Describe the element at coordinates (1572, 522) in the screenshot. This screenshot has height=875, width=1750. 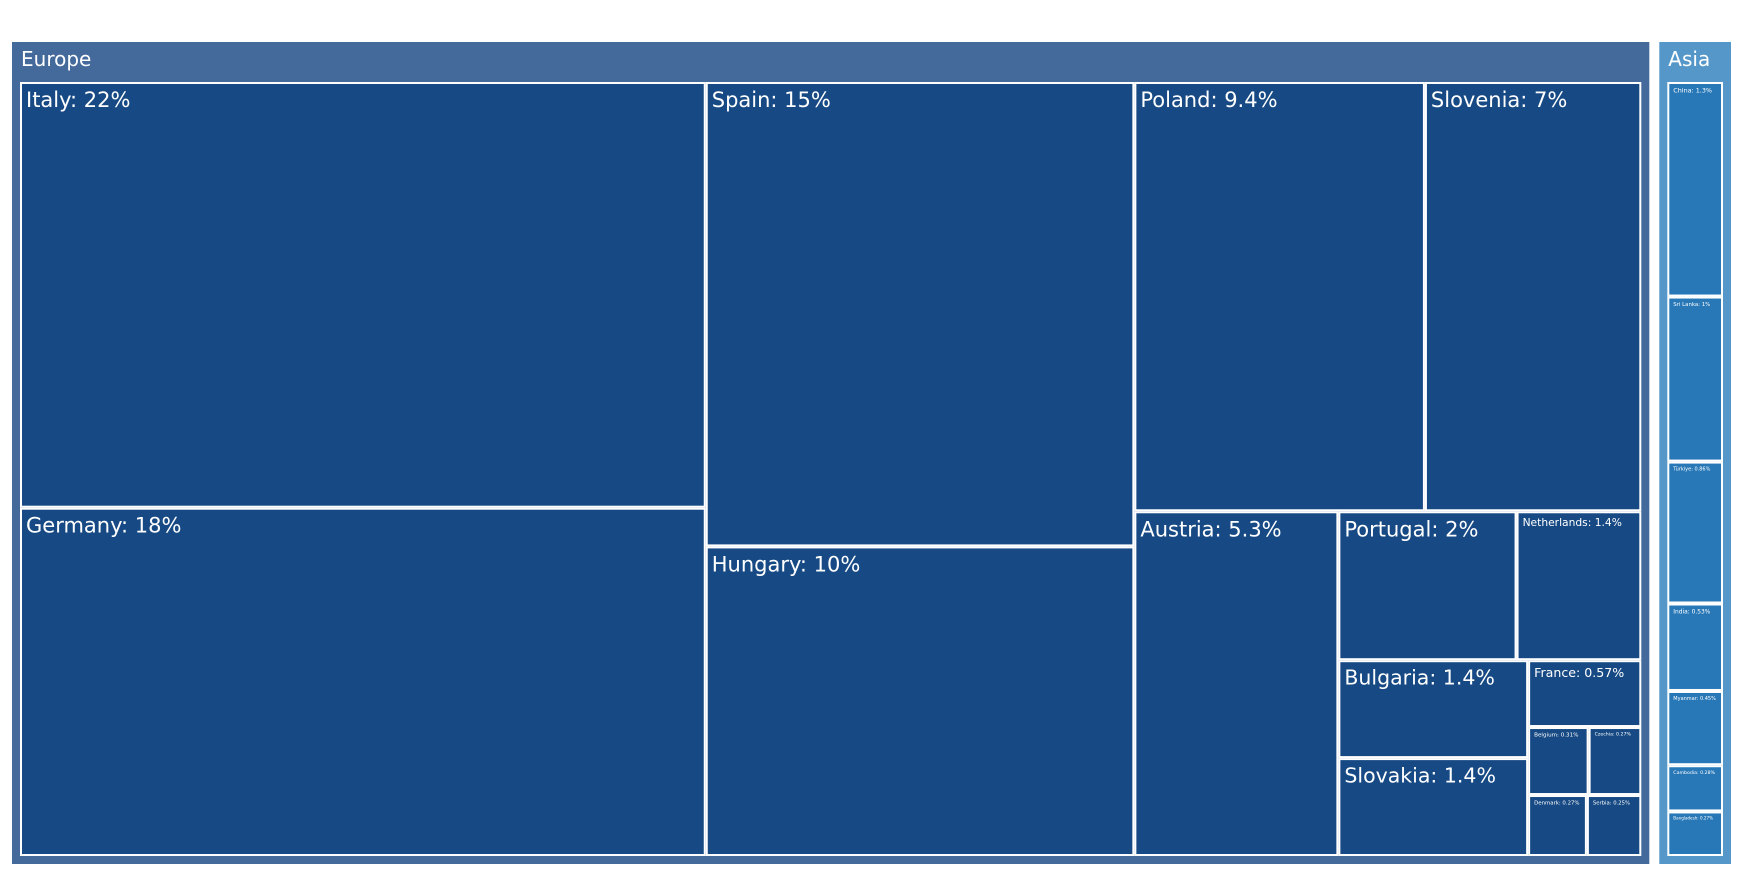
I see `tile-label: Netherlands: 1.4%` at that location.